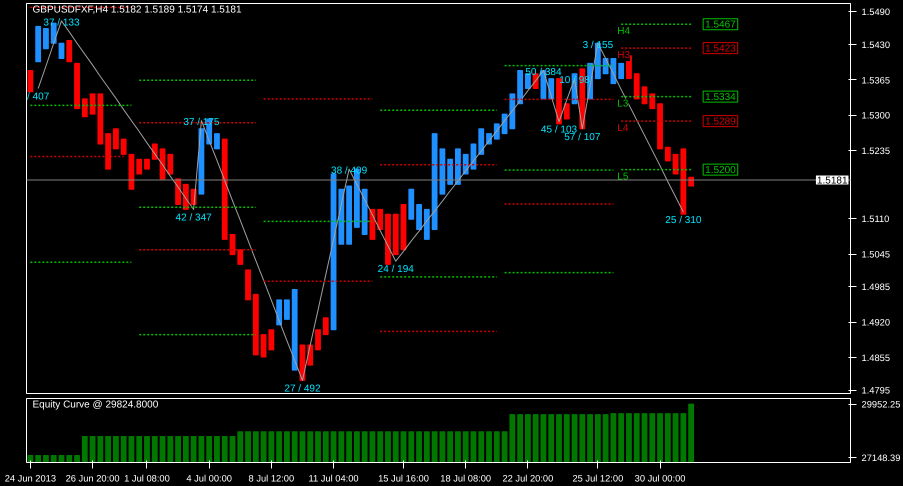 This screenshot has width=903, height=486. Describe the element at coordinates (194, 218) in the screenshot. I see `annotation: 42 / 347` at that location.